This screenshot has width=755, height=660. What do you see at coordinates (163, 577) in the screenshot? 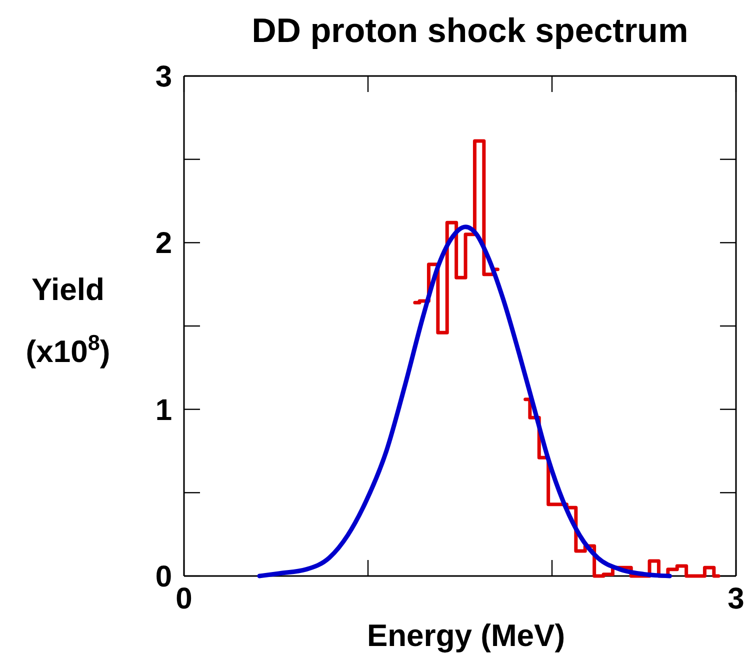
I see `y-tick-label: 0` at bounding box center [163, 577].